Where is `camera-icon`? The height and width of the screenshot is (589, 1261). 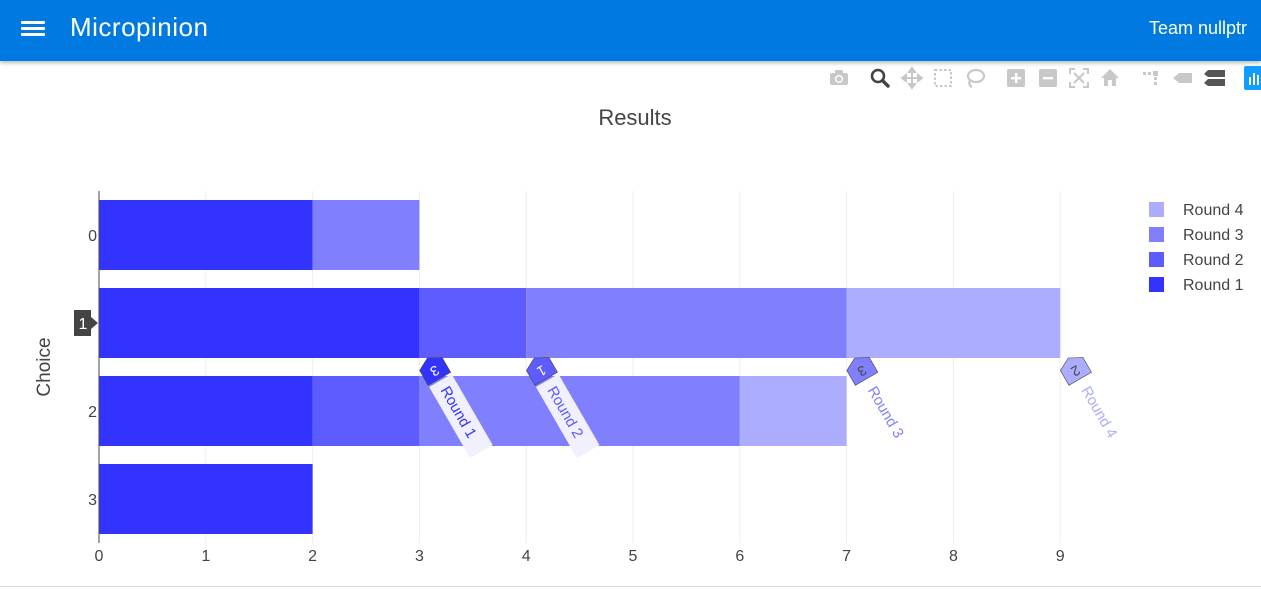
camera-icon is located at coordinates (839, 78).